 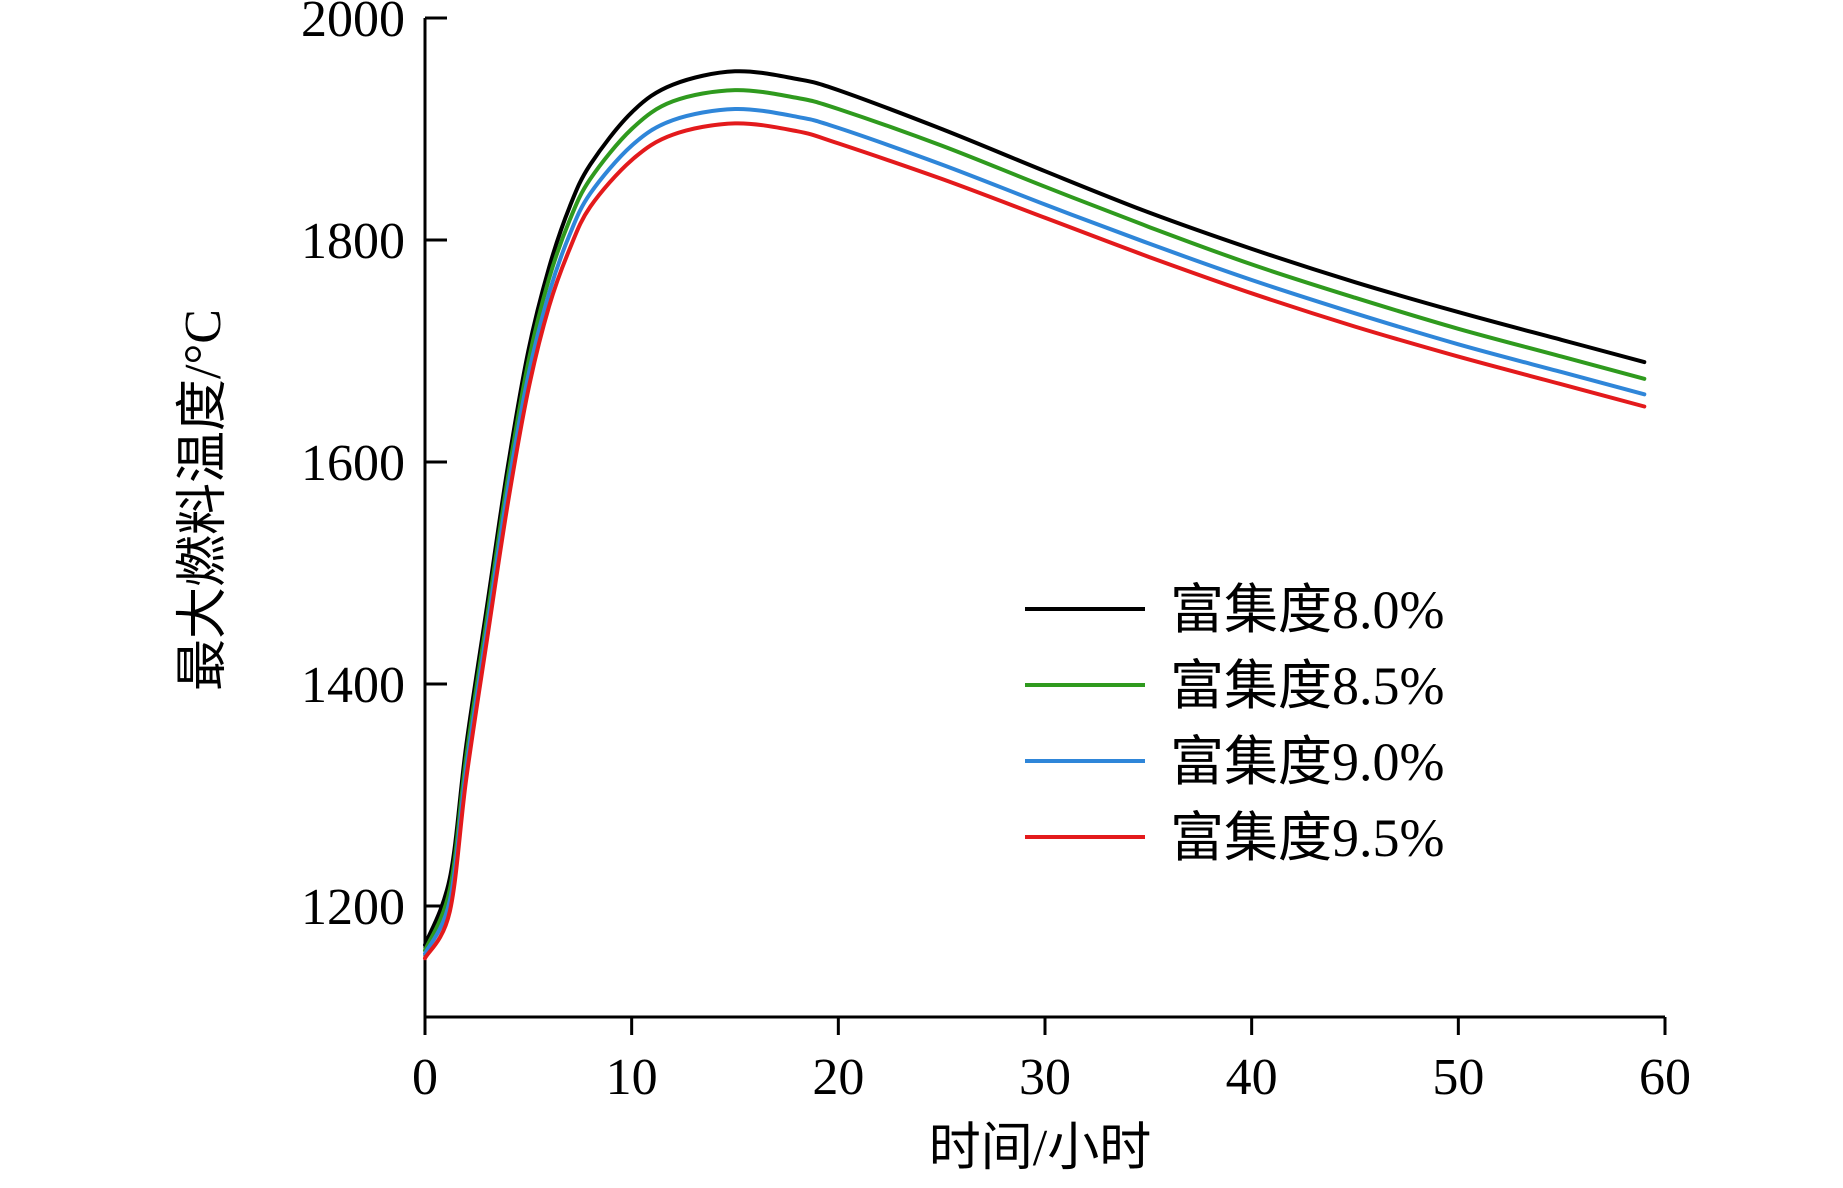 I want to click on legend-label: 富集度8.0%, so click(x=1307, y=610).